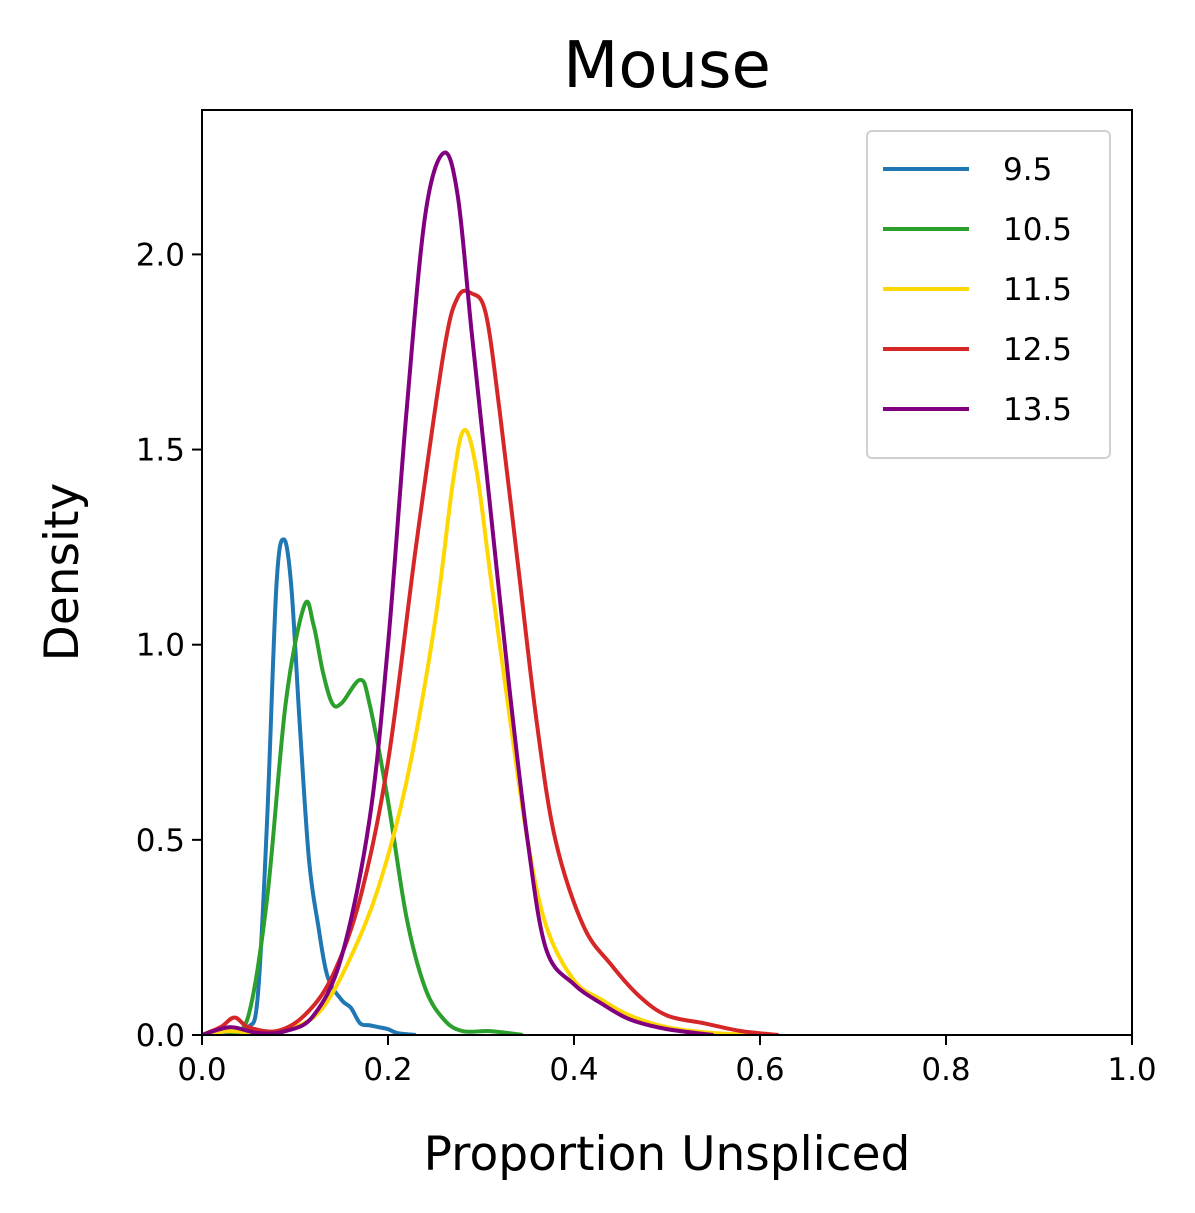 The height and width of the screenshot is (1213, 1195). What do you see at coordinates (1131, 1070) in the screenshot?
I see `x-tick-label: 1.0` at bounding box center [1131, 1070].